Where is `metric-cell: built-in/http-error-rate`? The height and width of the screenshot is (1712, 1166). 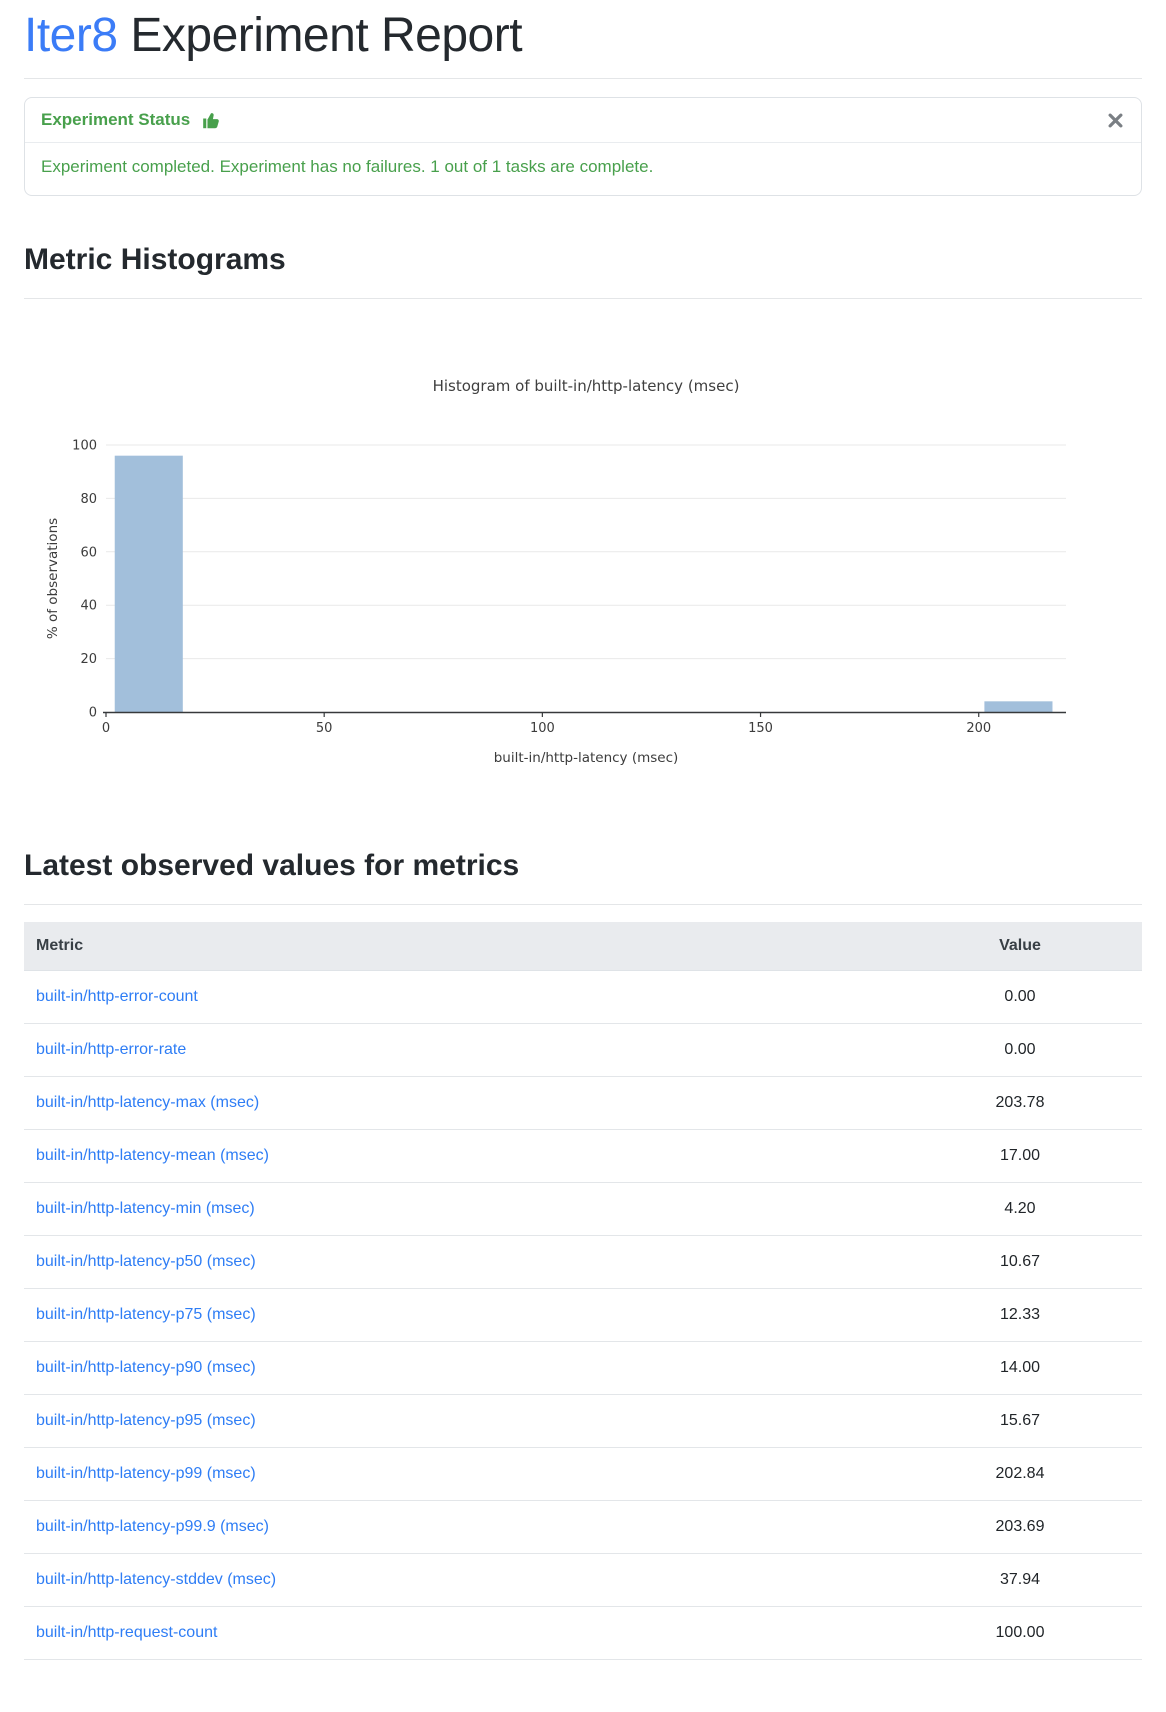
metric-cell: built-in/http-error-rate is located at coordinates (461, 1050).